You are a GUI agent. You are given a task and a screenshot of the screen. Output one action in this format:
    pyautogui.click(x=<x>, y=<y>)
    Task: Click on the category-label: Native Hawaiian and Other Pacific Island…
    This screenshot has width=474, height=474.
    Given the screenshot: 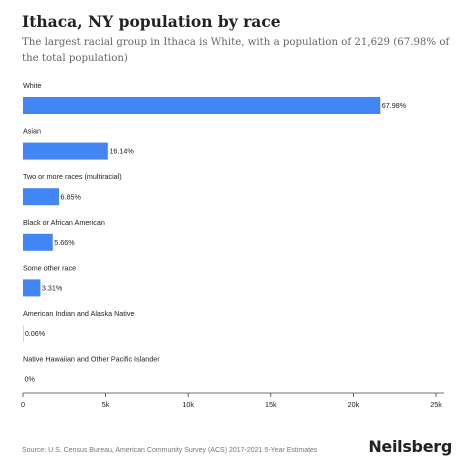 What is the action you would take?
    pyautogui.click(x=91, y=359)
    